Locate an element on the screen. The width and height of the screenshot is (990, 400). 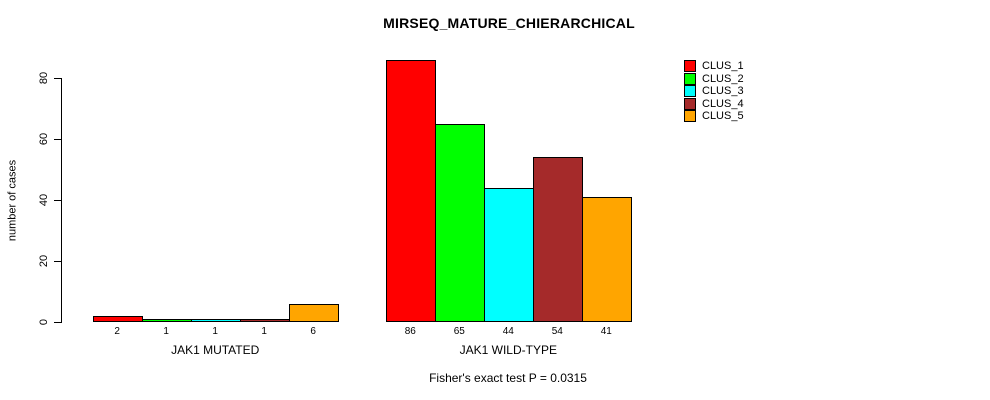
bar-value-label: 2 is located at coordinates (117, 331).